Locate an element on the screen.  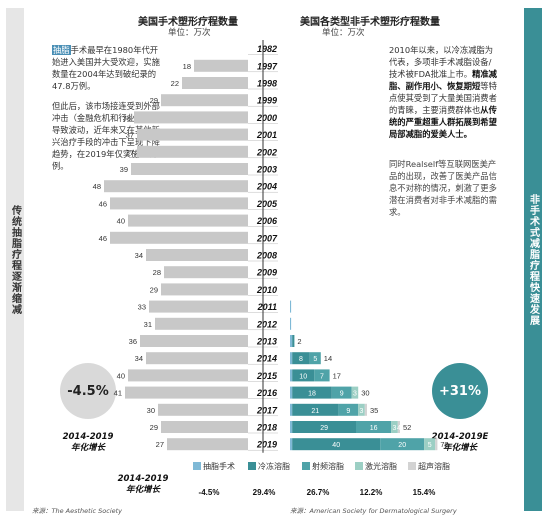
year-label: 2017 is located at coordinates (267, 410).